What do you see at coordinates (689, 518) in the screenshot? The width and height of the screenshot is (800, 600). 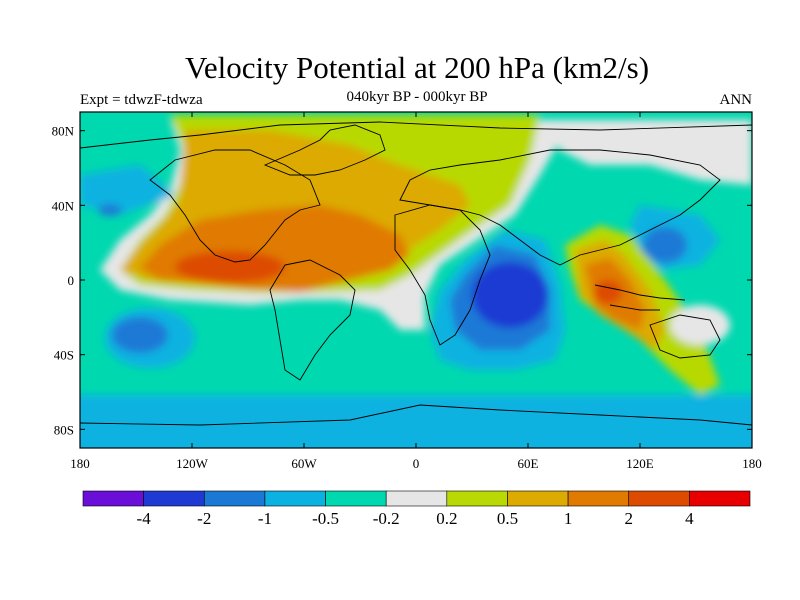 I see `colorbar-label: 4` at bounding box center [689, 518].